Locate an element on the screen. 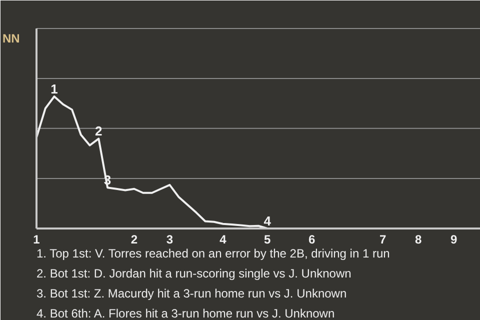  x-tick-label: 7 is located at coordinates (382, 239).